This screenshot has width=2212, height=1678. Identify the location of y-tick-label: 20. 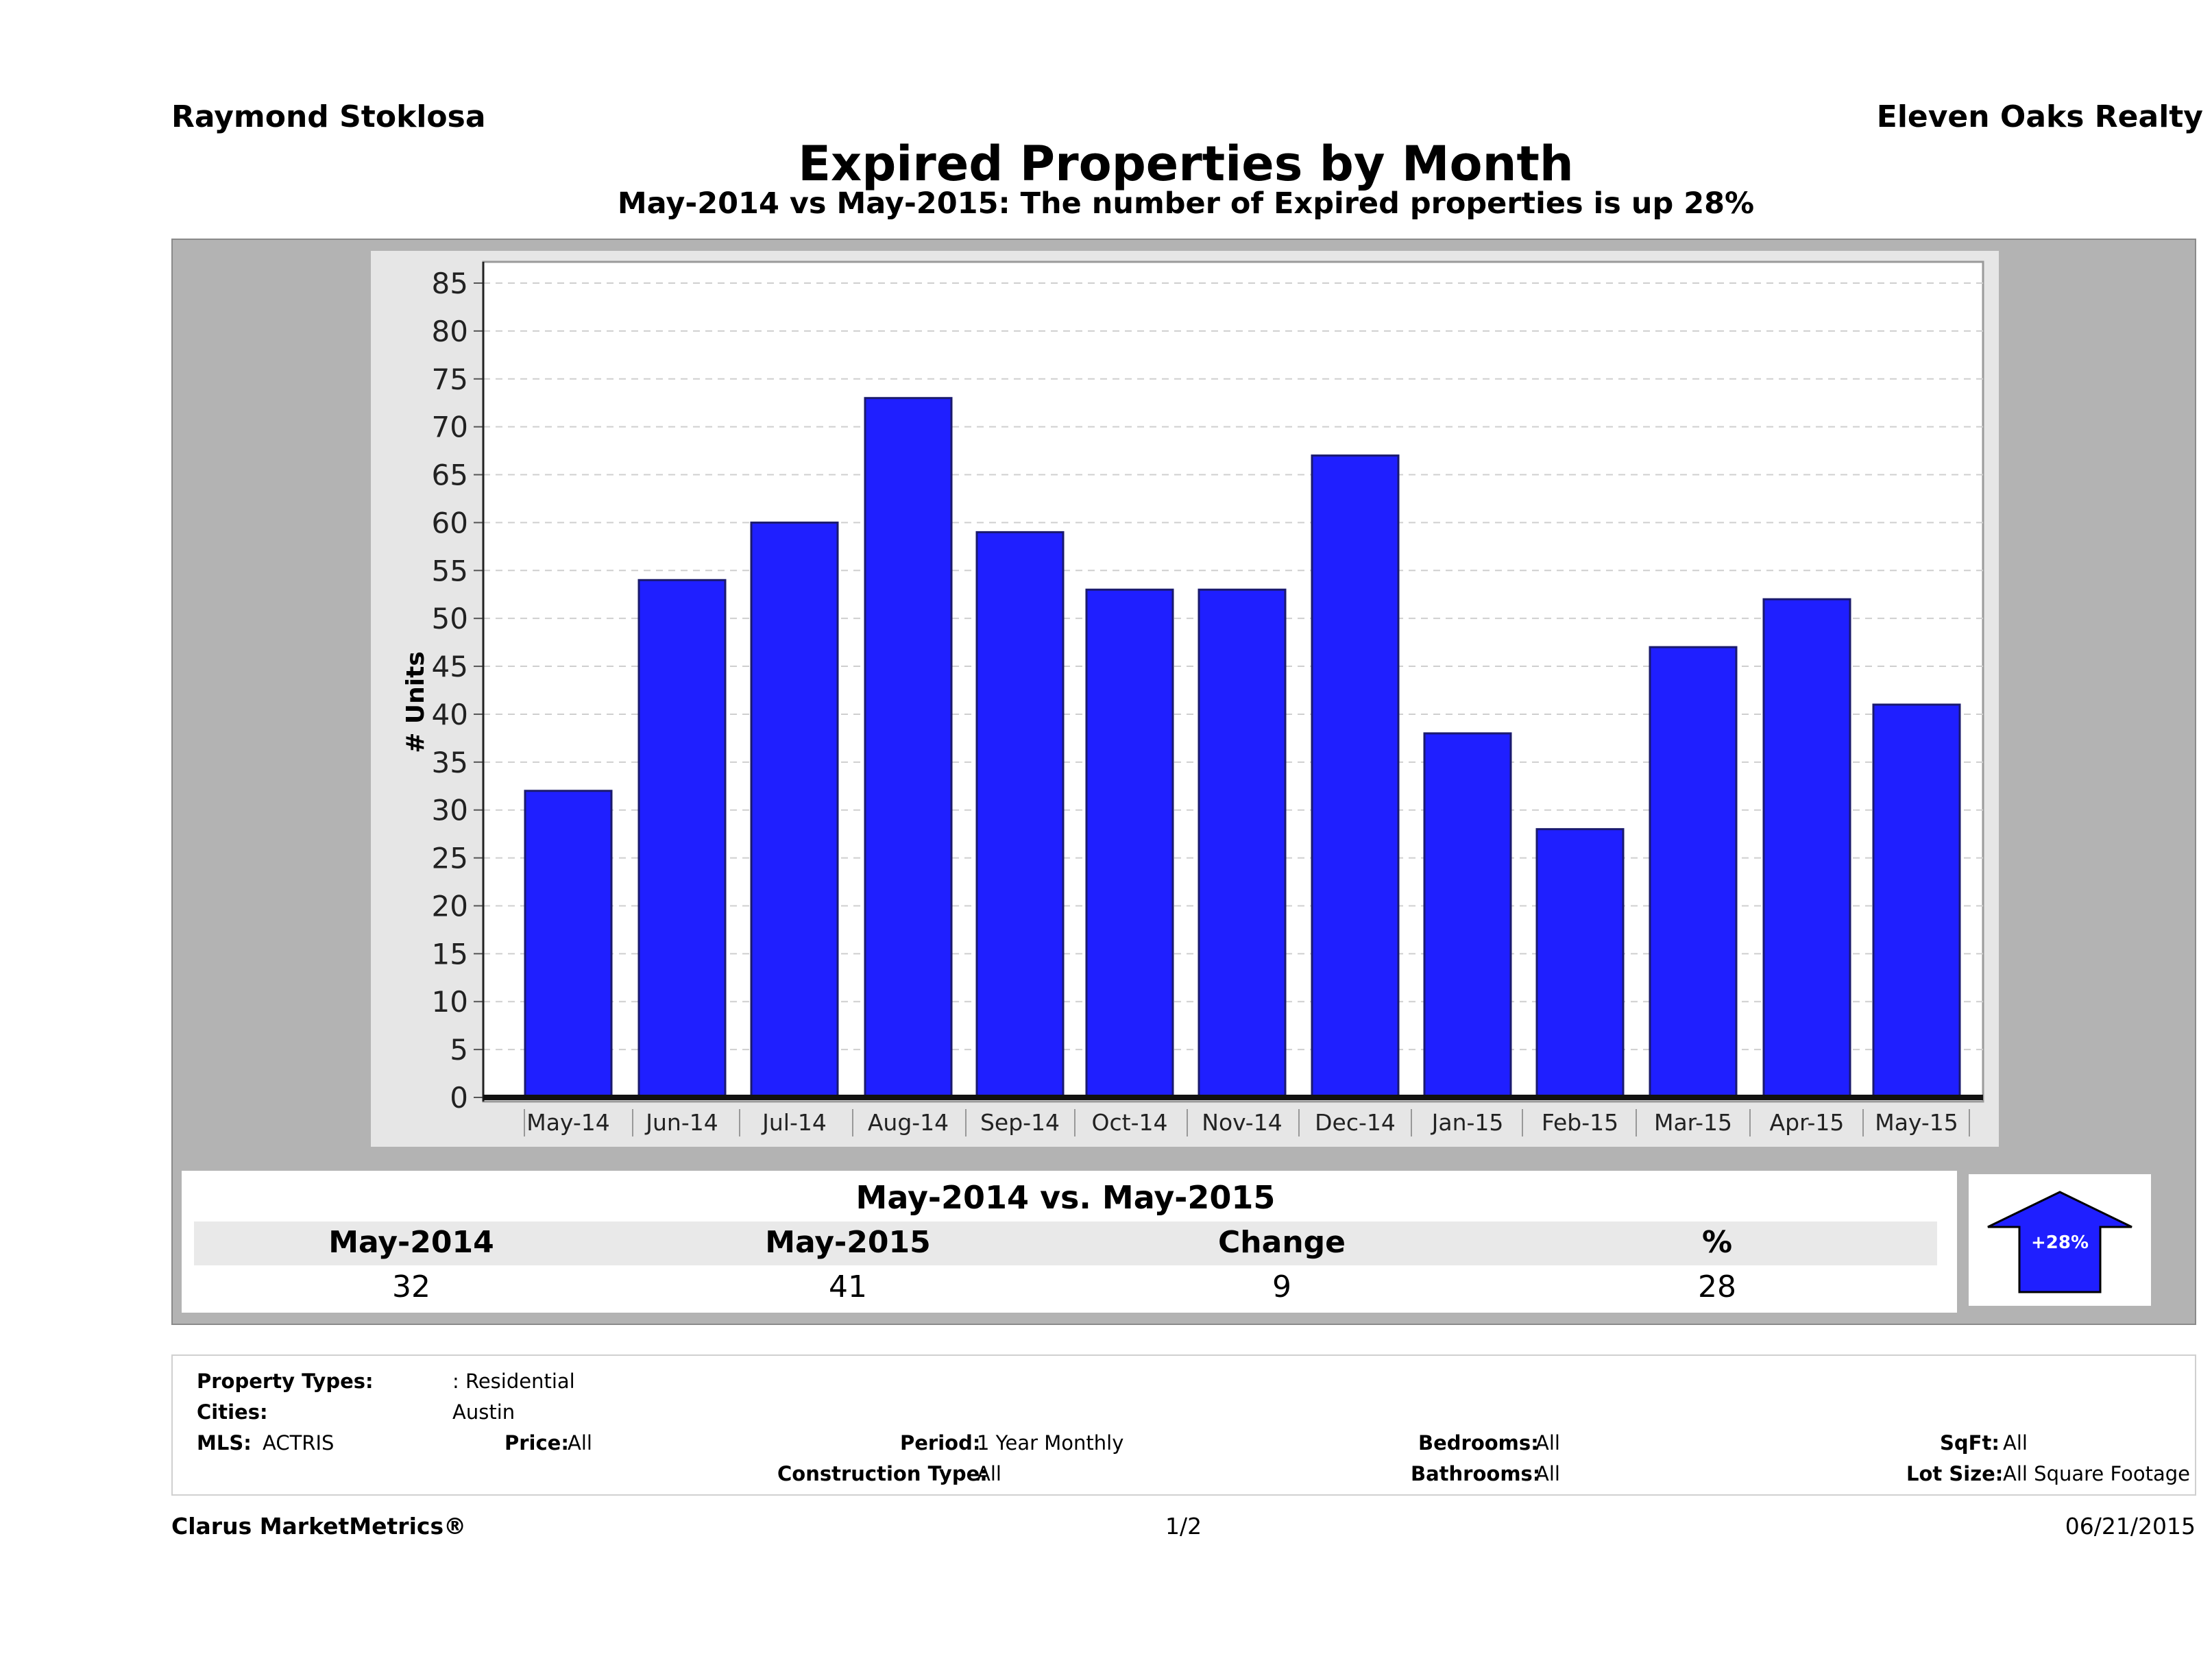
(450, 906).